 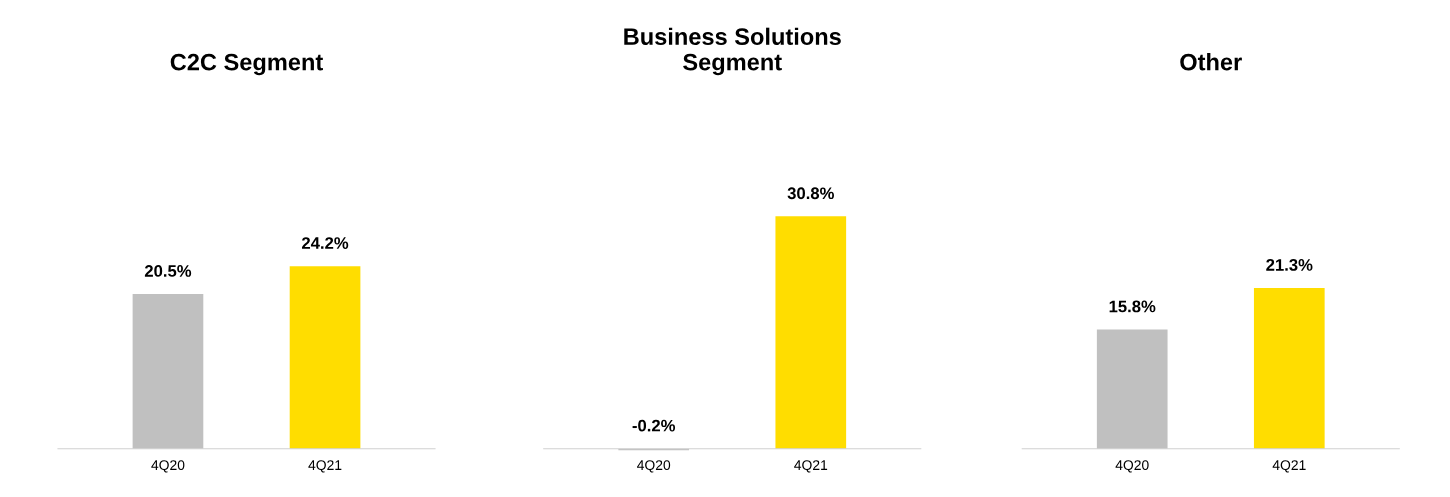 I want to click on chart-title: Business Solutions Segment, so click(x=732, y=51).